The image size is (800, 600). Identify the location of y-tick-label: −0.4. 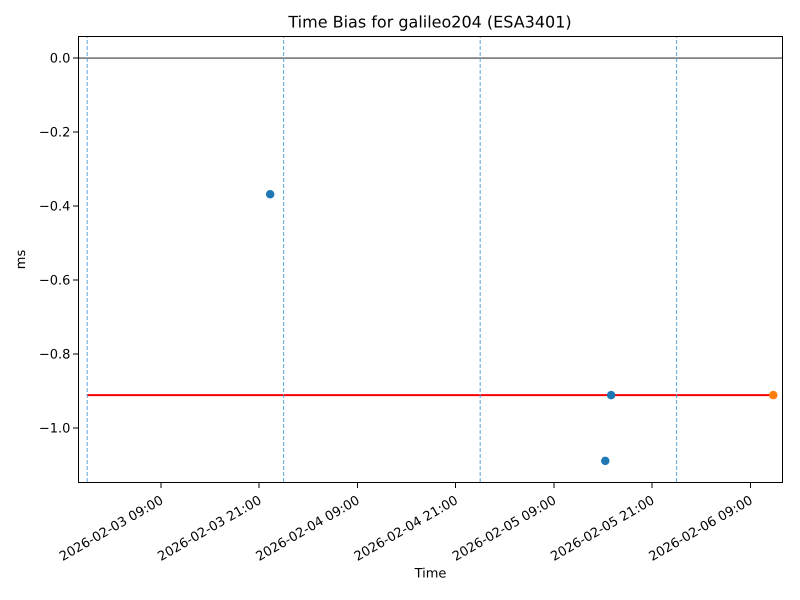
(54, 207).